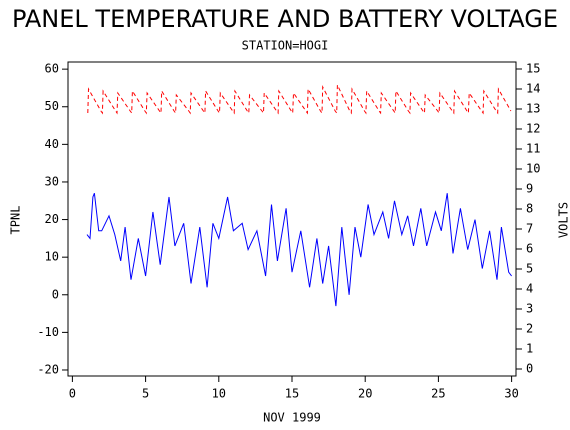  Describe the element at coordinates (52, 69) in the screenshot. I see `y-tick-label: 60` at that location.